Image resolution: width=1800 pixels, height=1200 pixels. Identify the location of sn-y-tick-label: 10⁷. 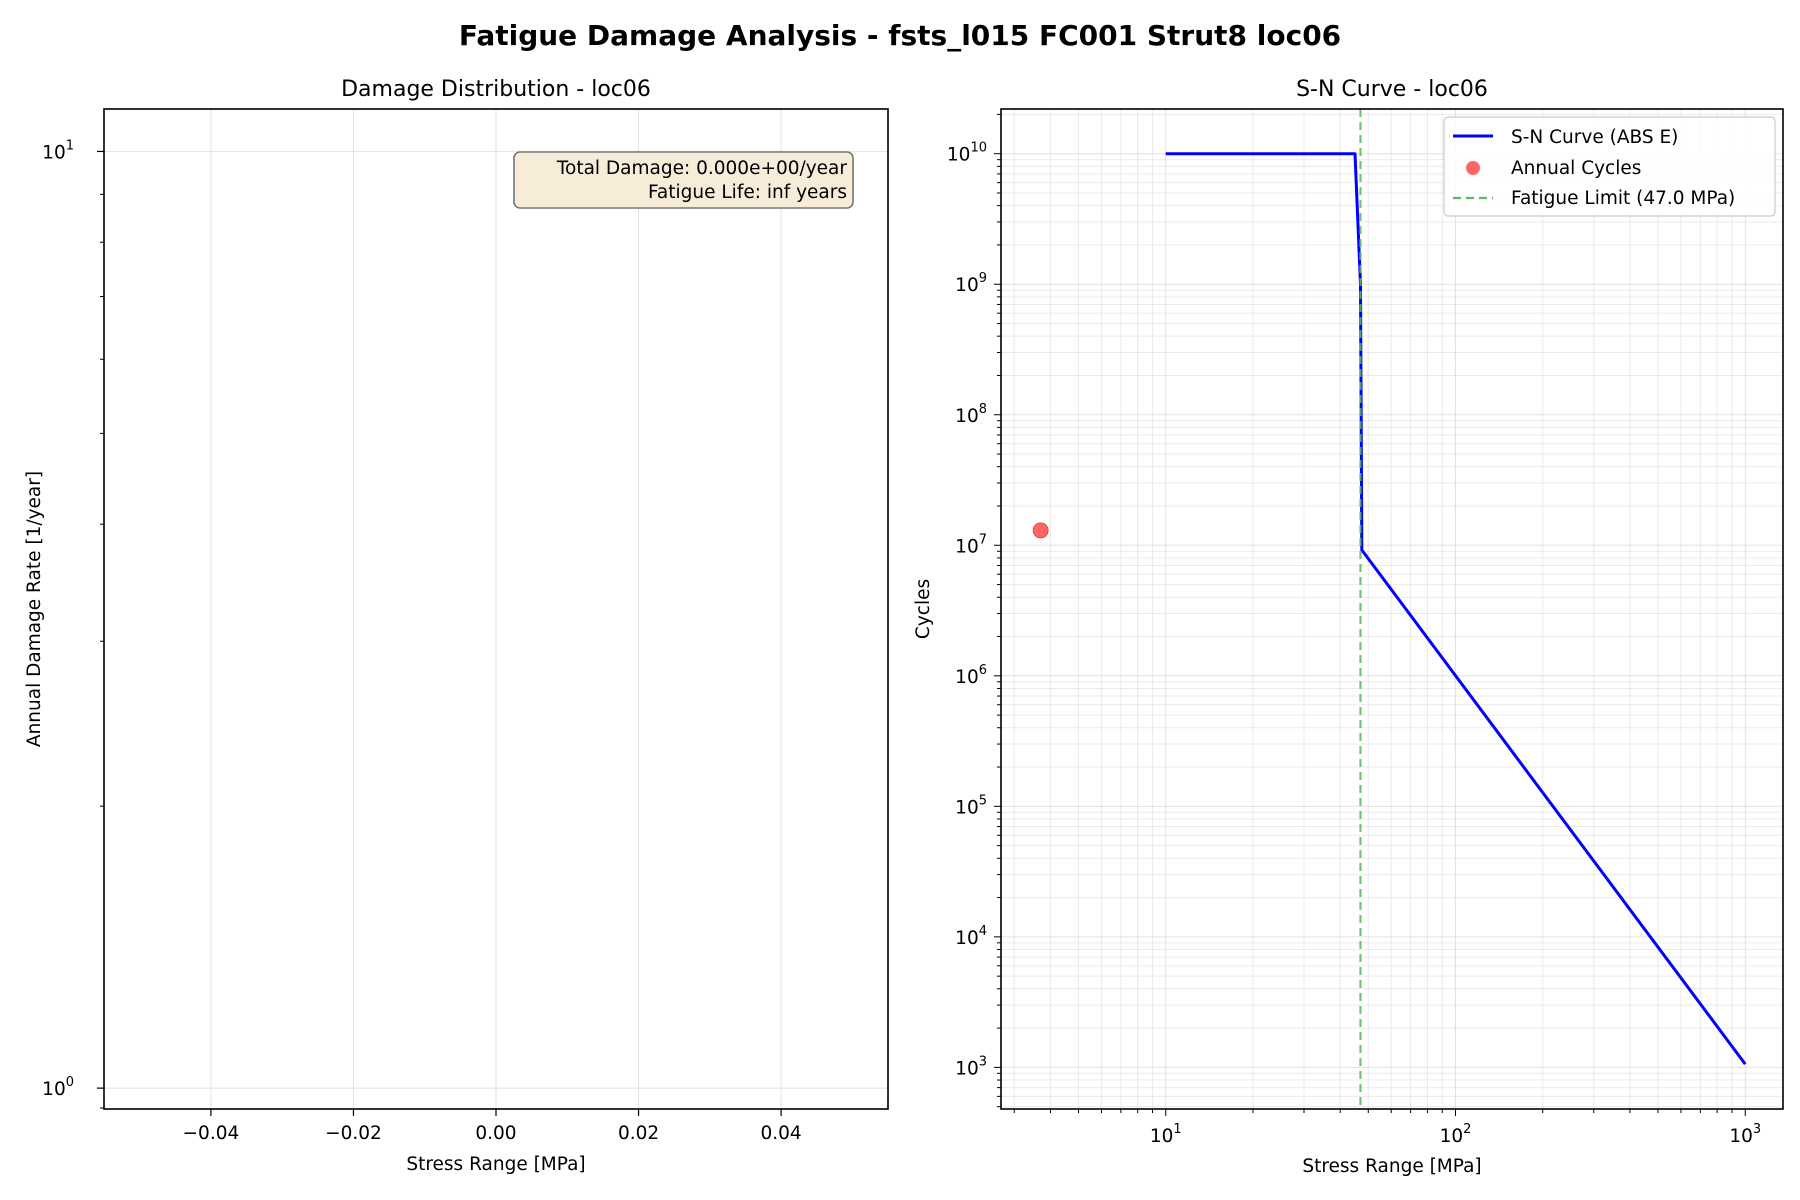
(971, 544).